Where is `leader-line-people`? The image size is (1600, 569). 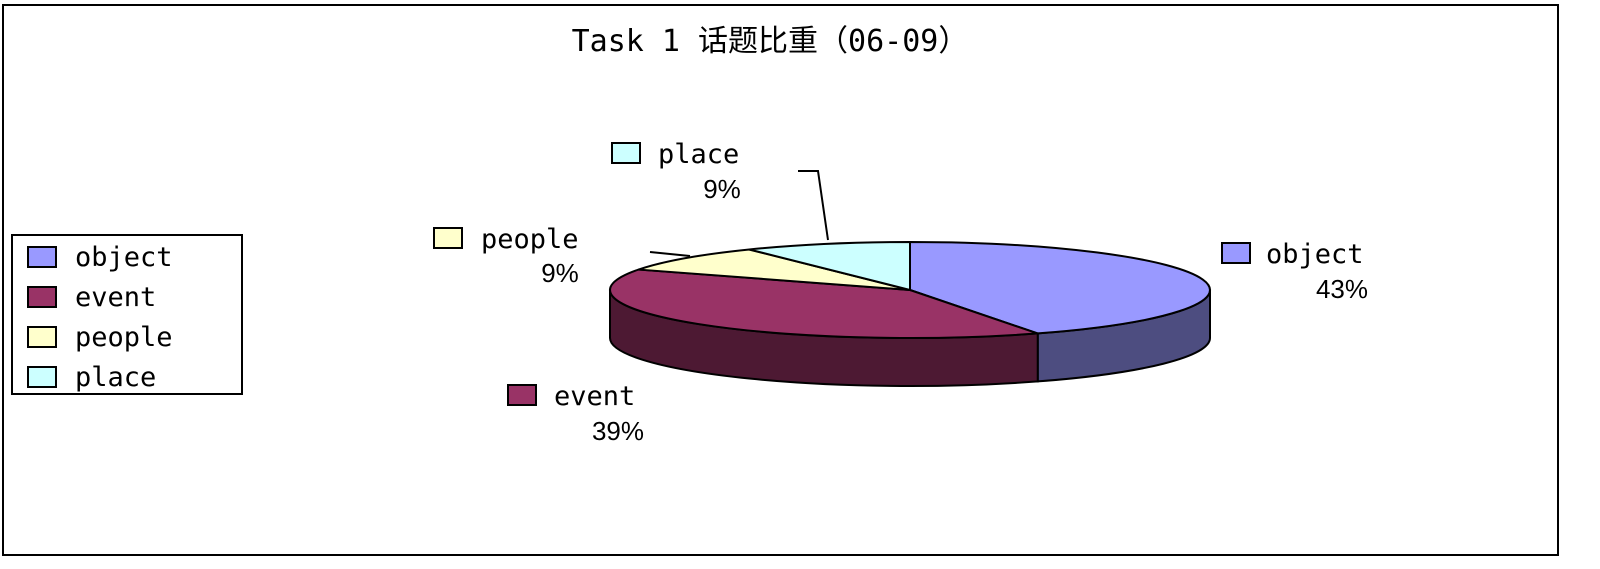 leader-line-people is located at coordinates (670, 254).